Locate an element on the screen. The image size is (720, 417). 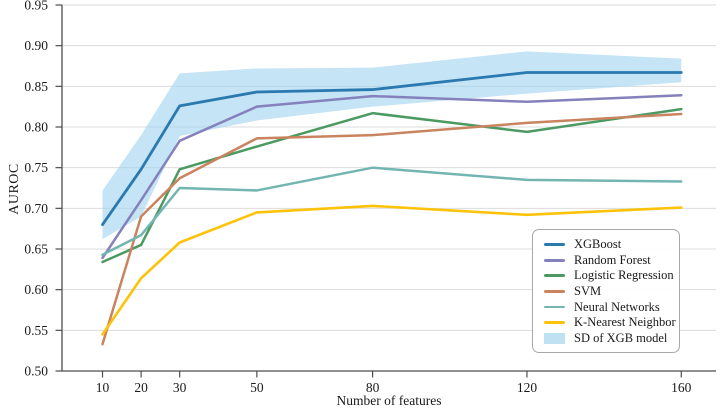
x-axis-label: Number of features is located at coordinates (389, 400).